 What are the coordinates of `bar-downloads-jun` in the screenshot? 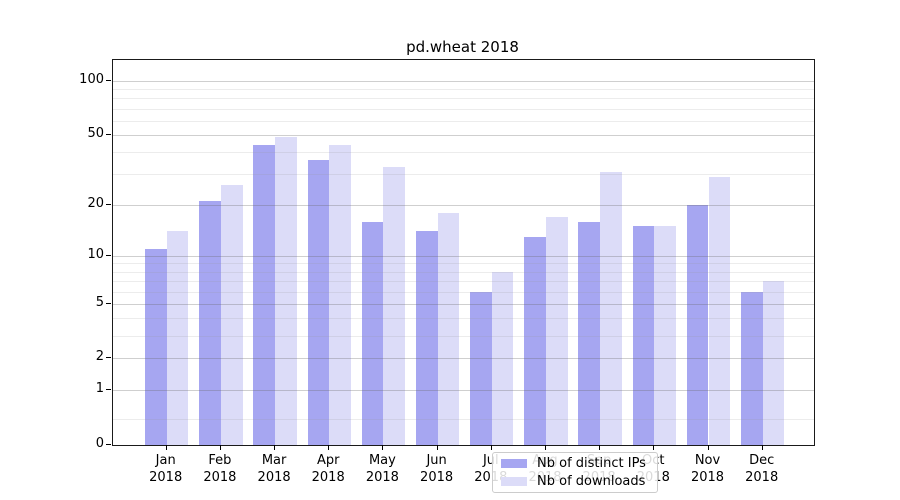 It's located at (448, 328).